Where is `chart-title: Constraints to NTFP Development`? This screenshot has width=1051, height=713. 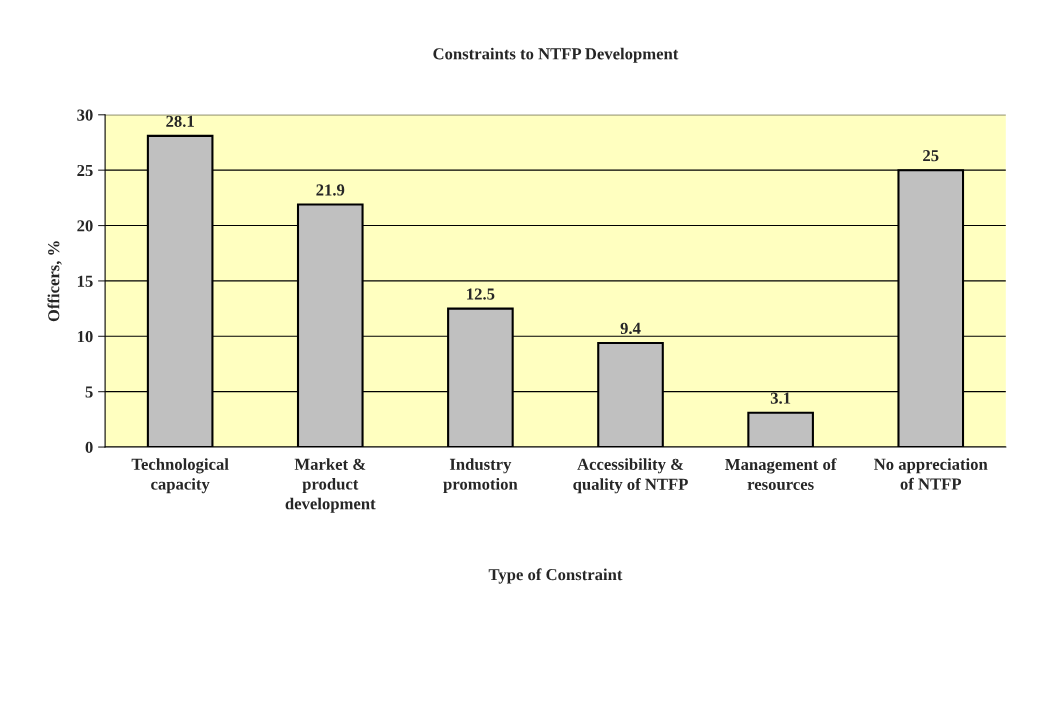 chart-title: Constraints to NTFP Development is located at coordinates (556, 55).